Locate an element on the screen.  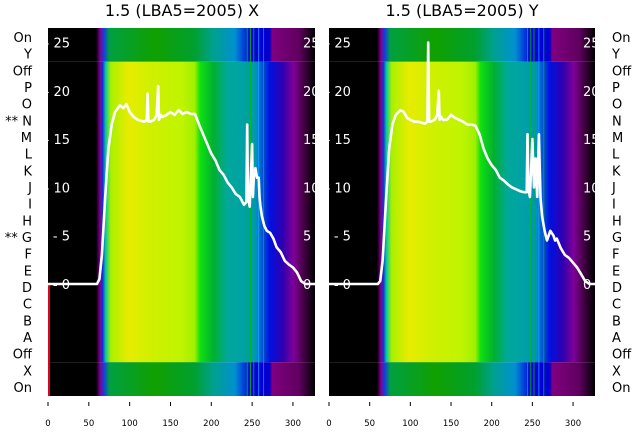
row-label: N is located at coordinates (617, 121).